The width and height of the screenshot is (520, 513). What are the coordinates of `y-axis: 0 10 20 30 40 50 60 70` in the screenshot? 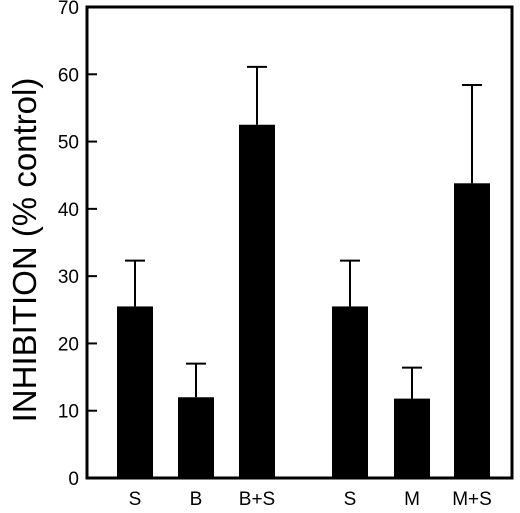 It's located at (77, 245).